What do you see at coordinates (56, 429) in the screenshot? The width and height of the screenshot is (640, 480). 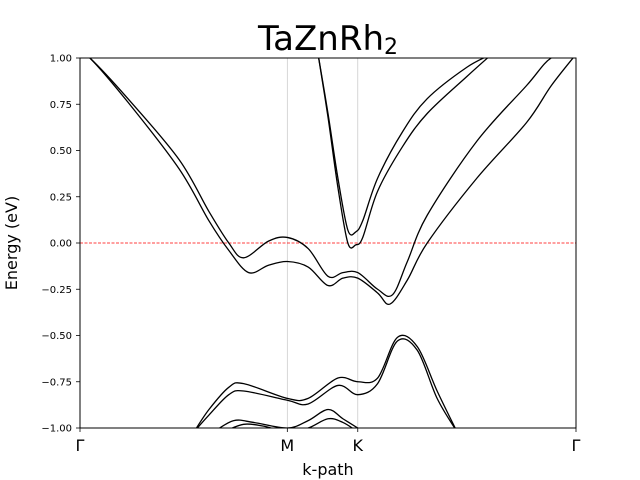 I see `y-tick-label: −1.00` at bounding box center [56, 429].